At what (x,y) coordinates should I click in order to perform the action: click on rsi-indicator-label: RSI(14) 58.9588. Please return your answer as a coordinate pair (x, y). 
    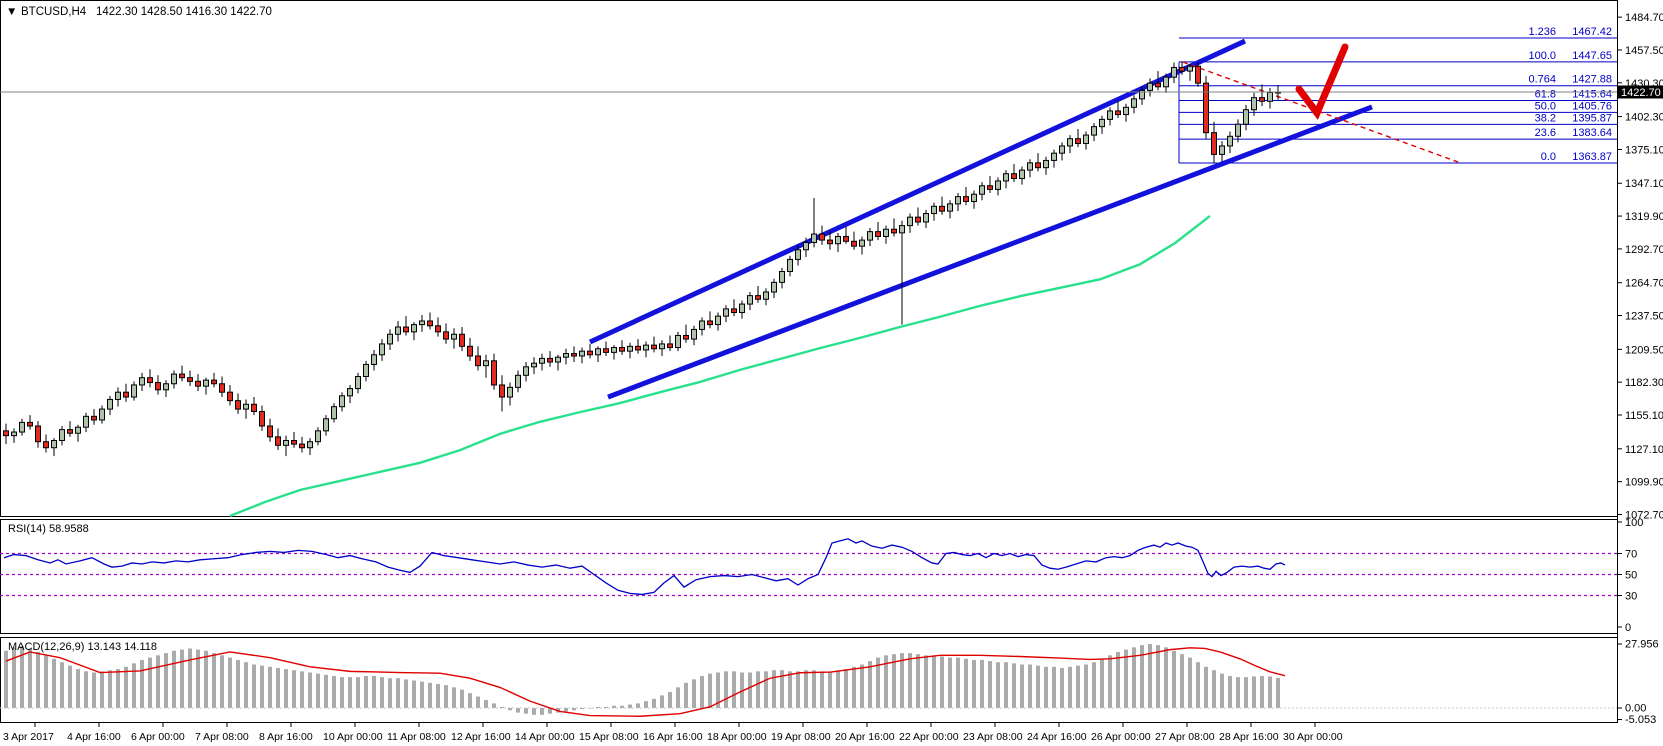
    Looking at the image, I should click on (48, 529).